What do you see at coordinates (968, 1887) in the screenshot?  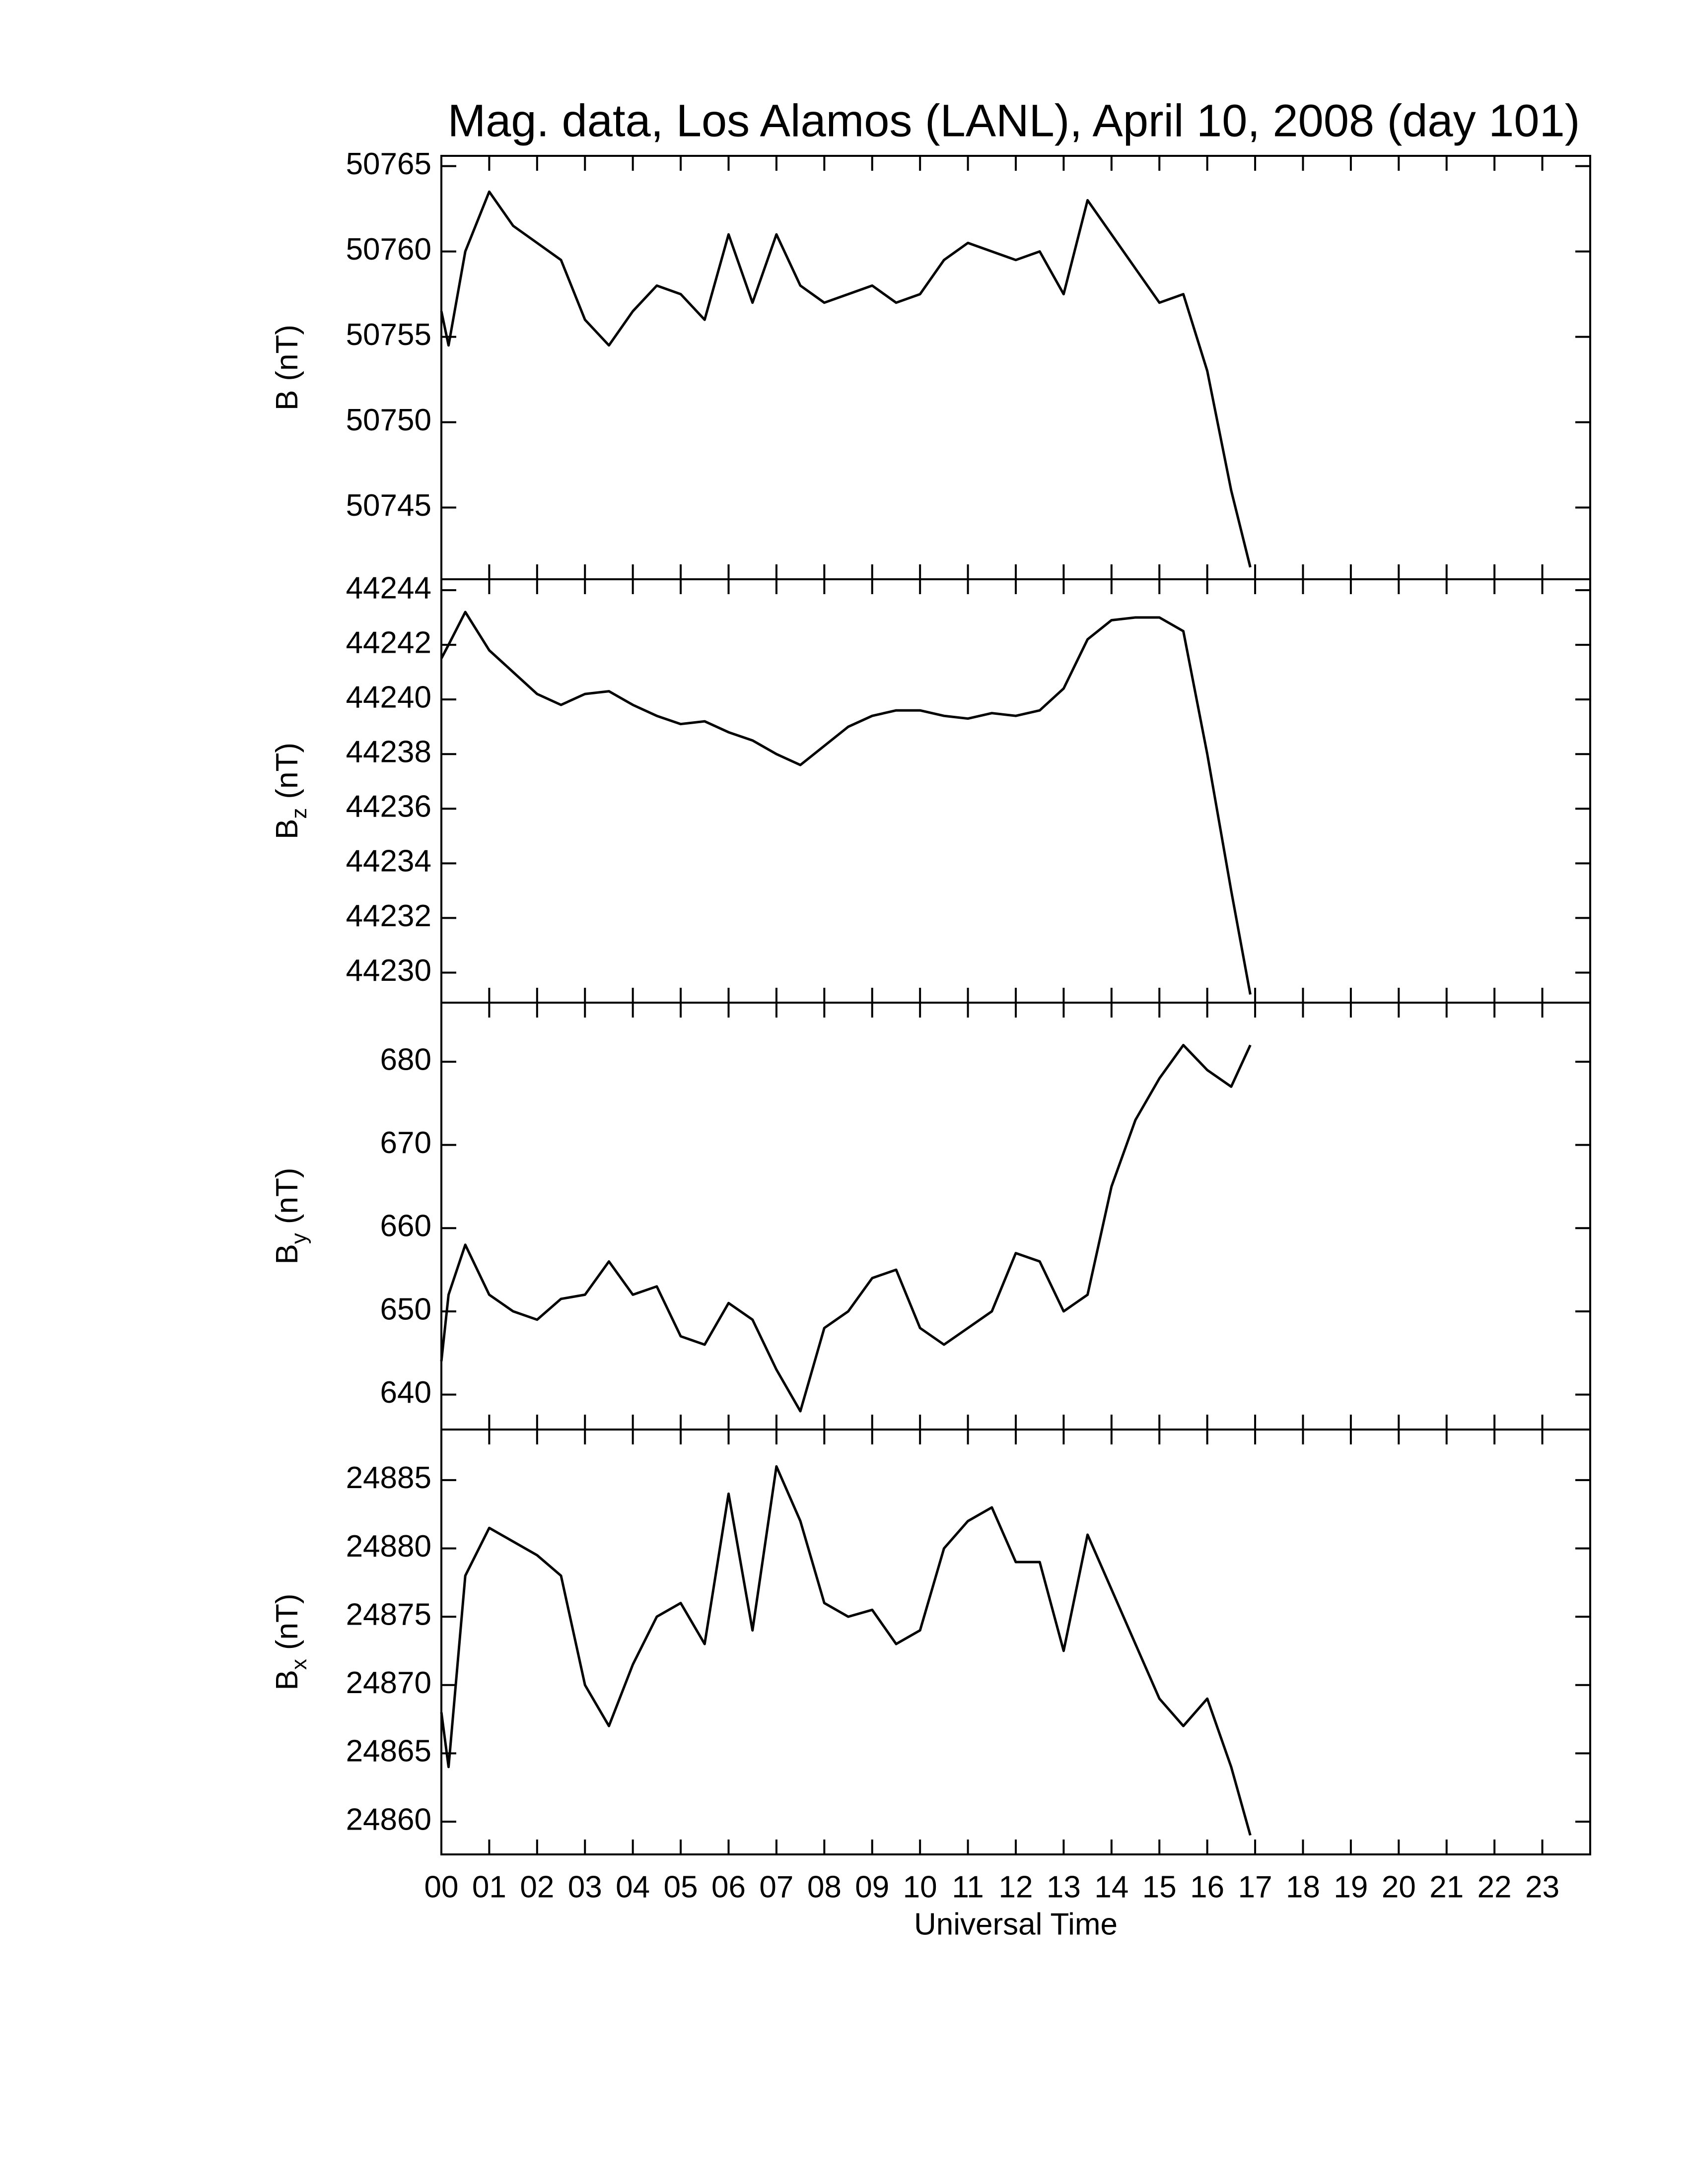 I see `x-tick-label: 11` at bounding box center [968, 1887].